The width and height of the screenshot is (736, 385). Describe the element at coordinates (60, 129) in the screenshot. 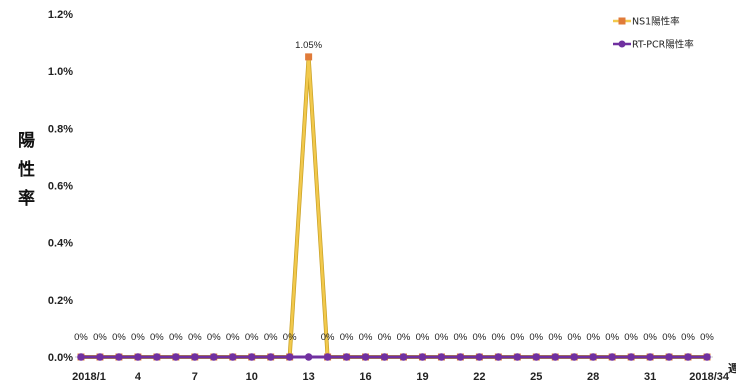

I see `y-tick-label: 0.8%` at that location.